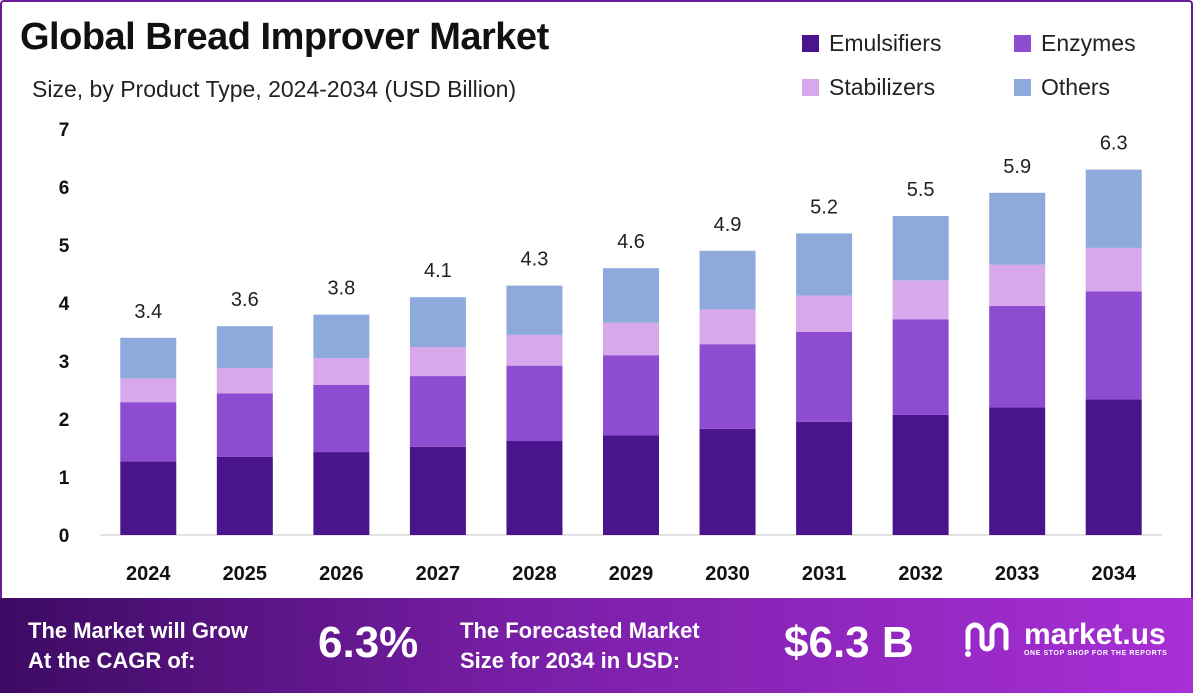  Describe the element at coordinates (148, 358) in the screenshot. I see `bar-others-2024` at that location.